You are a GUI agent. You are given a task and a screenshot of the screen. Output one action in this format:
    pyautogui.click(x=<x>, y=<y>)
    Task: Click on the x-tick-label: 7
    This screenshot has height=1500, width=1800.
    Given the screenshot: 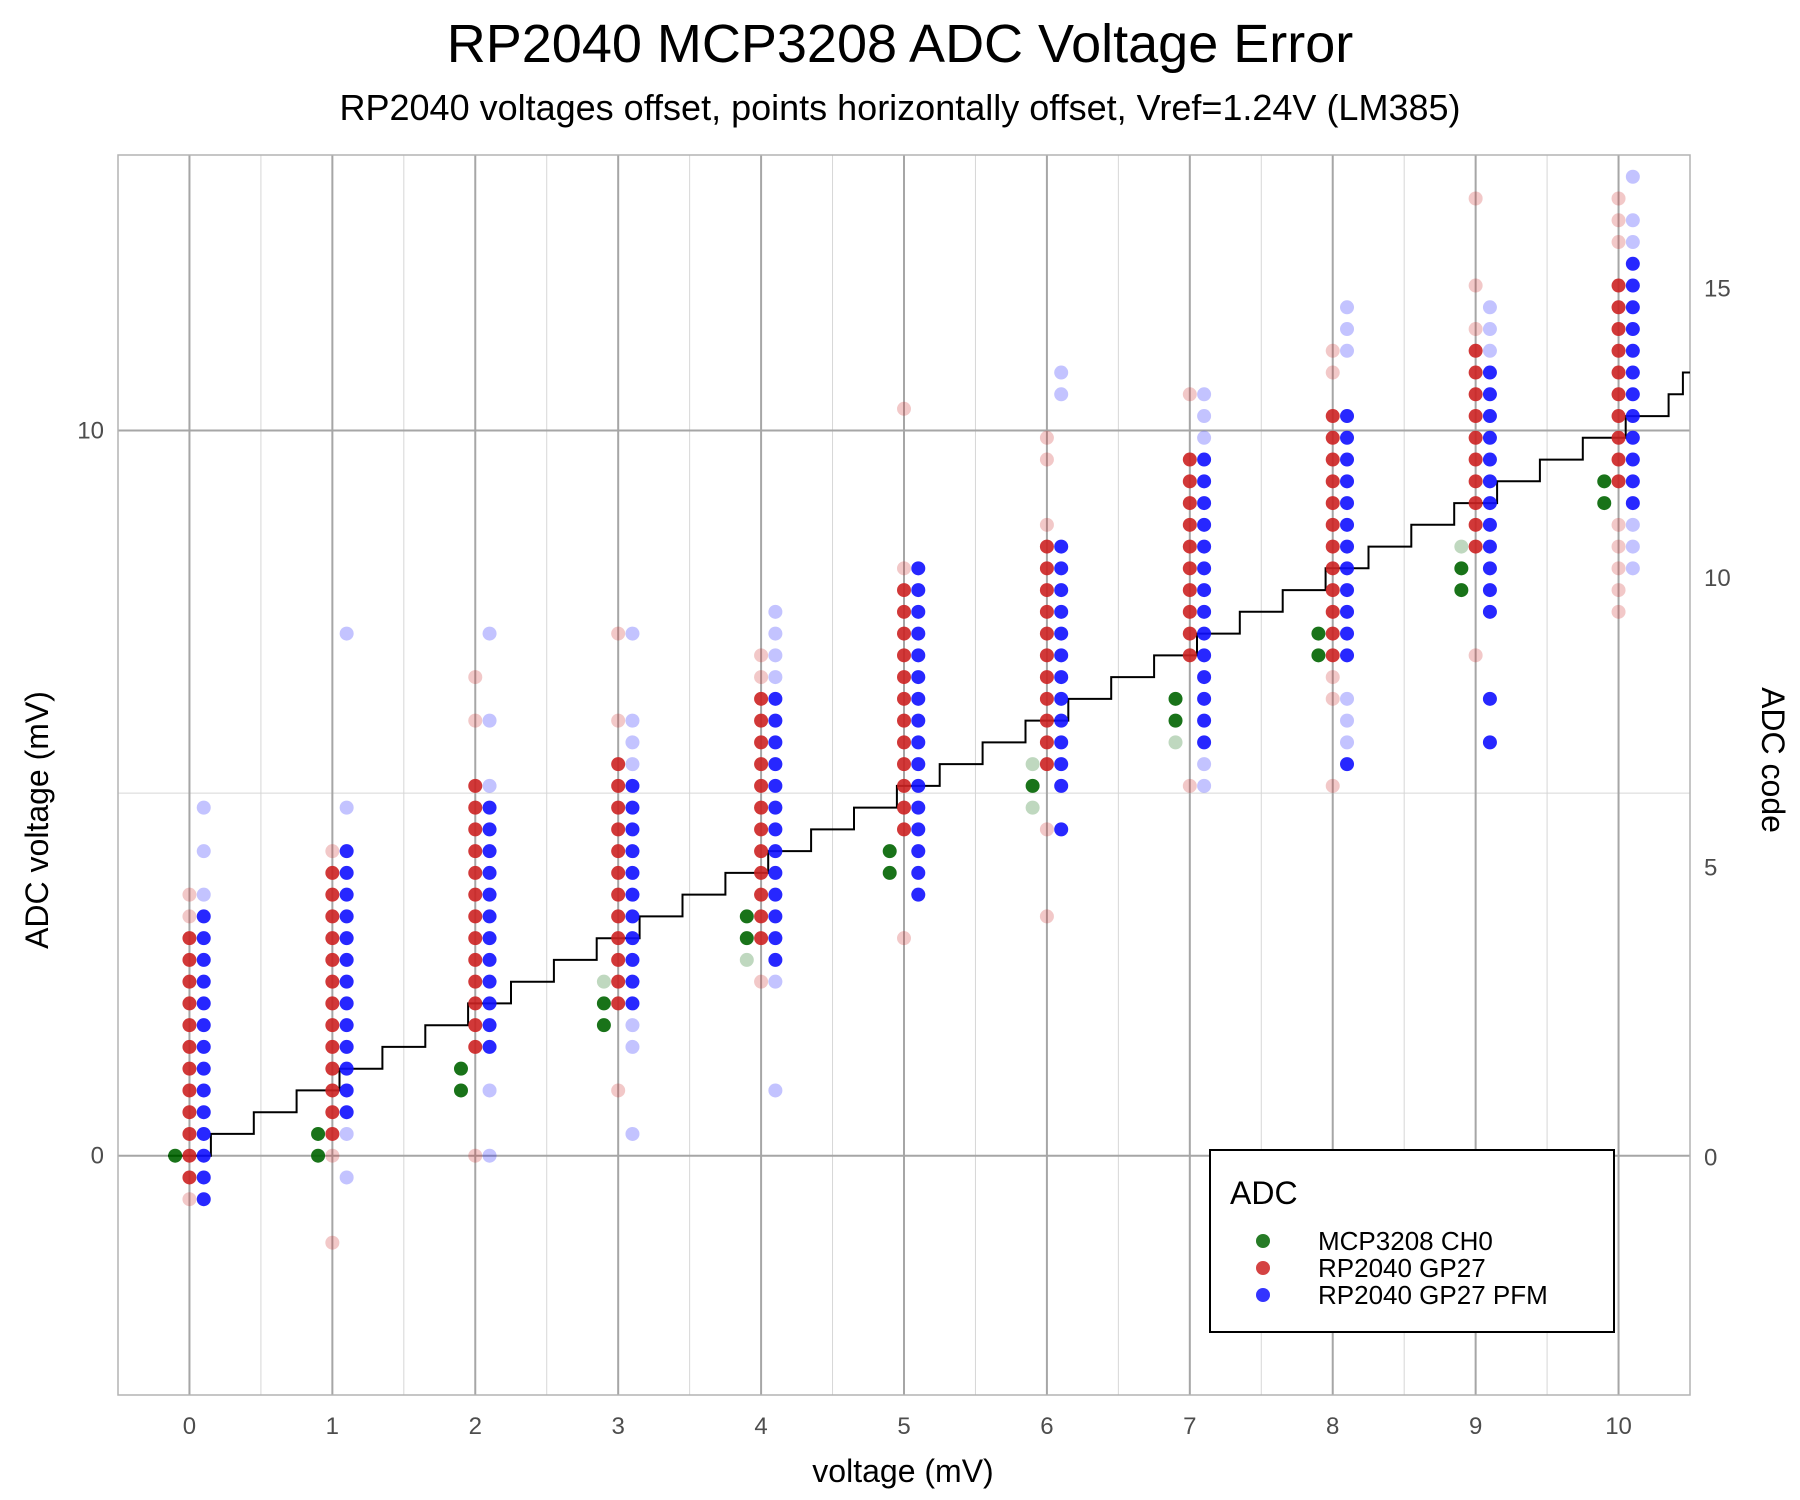 What is the action you would take?
    pyautogui.click(x=1189, y=1426)
    